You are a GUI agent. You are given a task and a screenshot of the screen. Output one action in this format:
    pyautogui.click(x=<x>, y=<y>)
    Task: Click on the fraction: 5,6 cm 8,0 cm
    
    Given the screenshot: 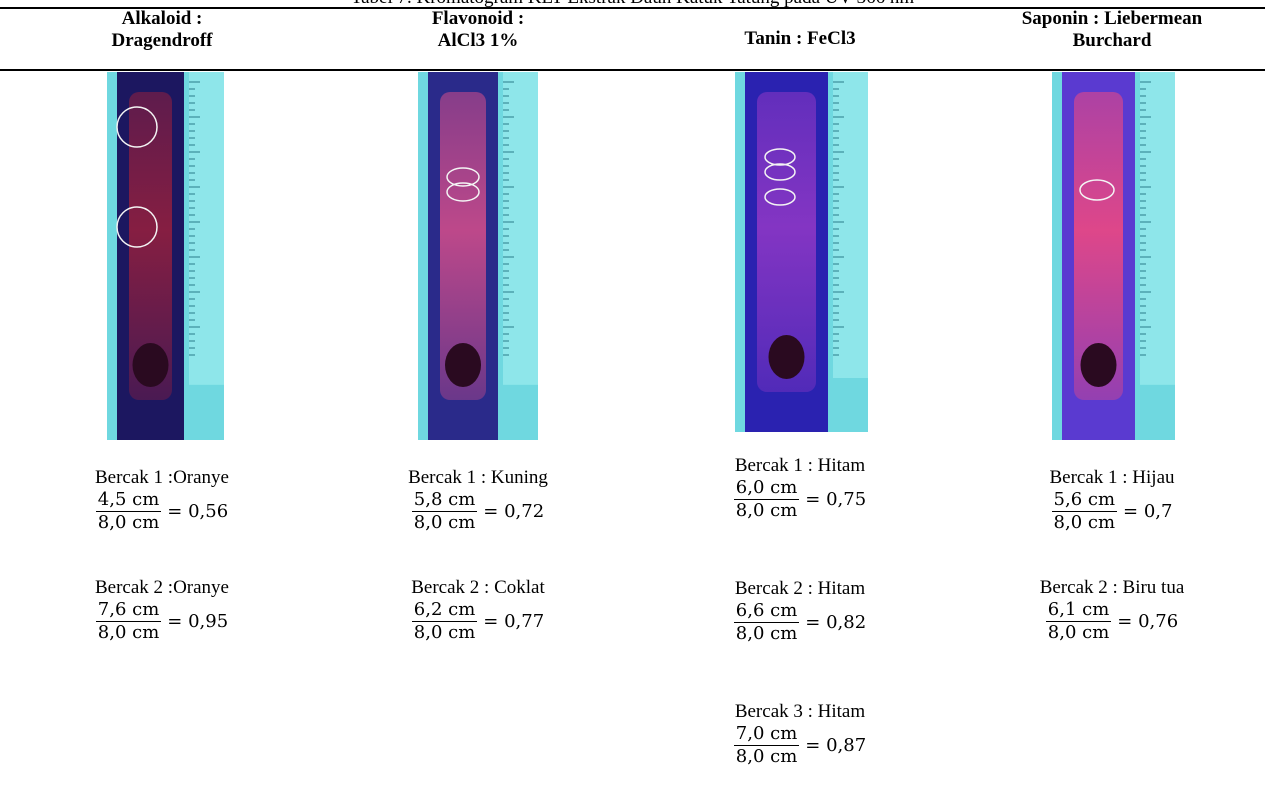 What is the action you would take?
    pyautogui.click(x=1084, y=511)
    